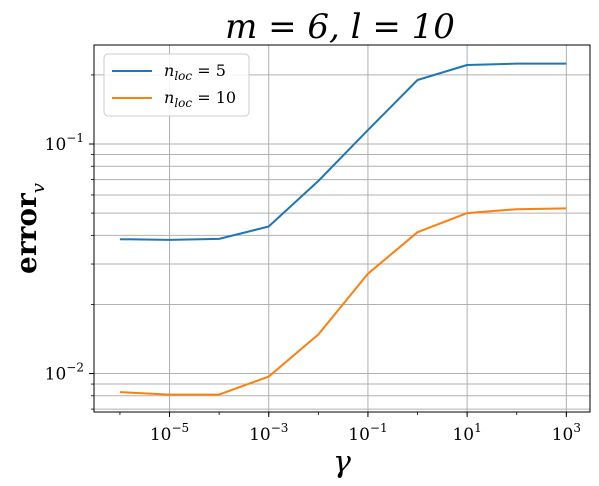  What do you see at coordinates (340, 27) in the screenshot?
I see `chart-title: m = 6, l = 10` at bounding box center [340, 27].